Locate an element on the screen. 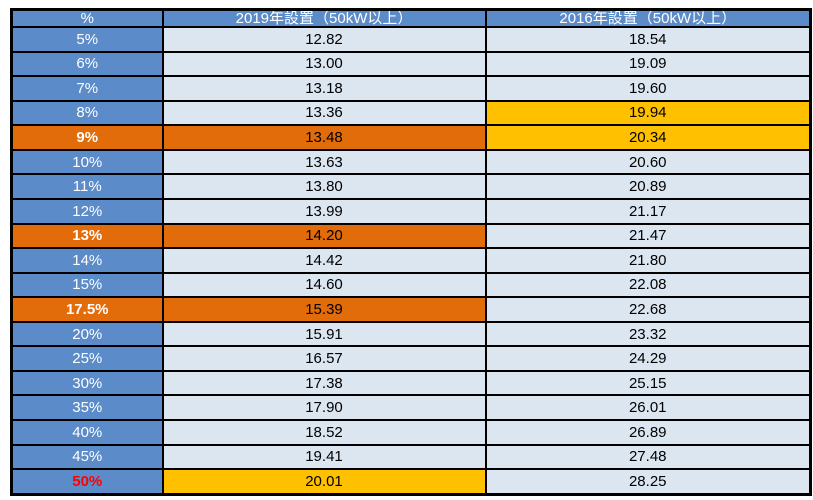 Image resolution: width=813 pixels, height=500 pixels. value-2019-cell: 13.48 is located at coordinates (324, 137).